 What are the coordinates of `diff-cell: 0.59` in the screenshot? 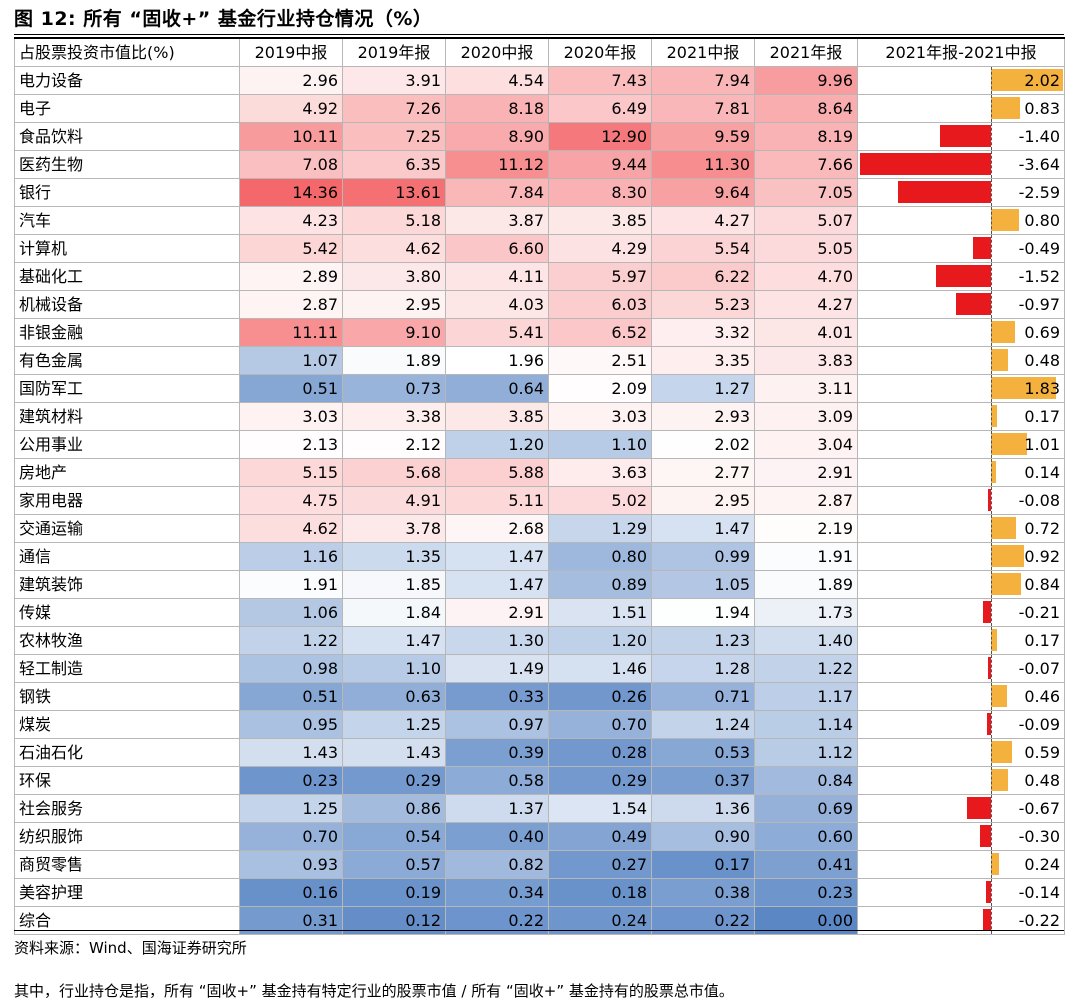 It's located at (961, 752).